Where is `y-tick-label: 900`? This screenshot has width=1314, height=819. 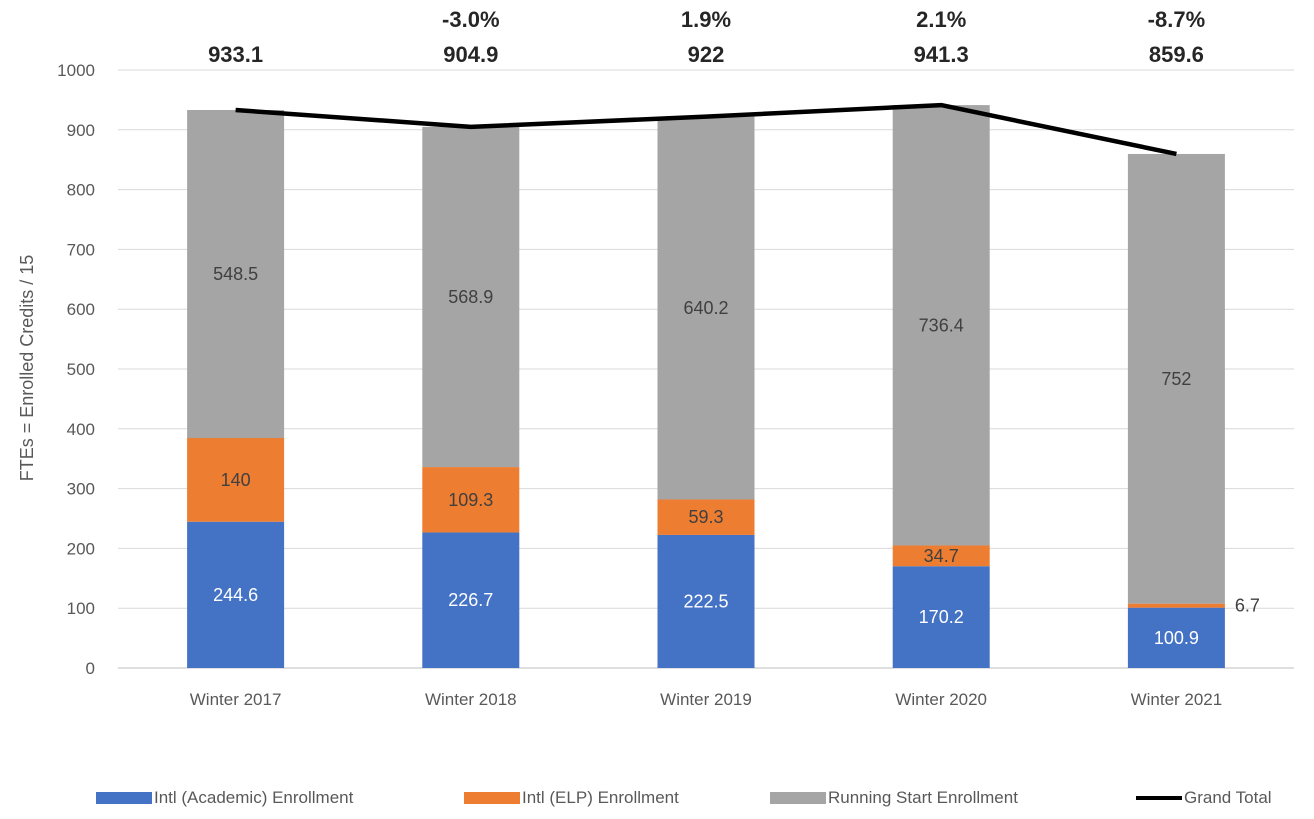
y-tick-label: 900 is located at coordinates (81, 130).